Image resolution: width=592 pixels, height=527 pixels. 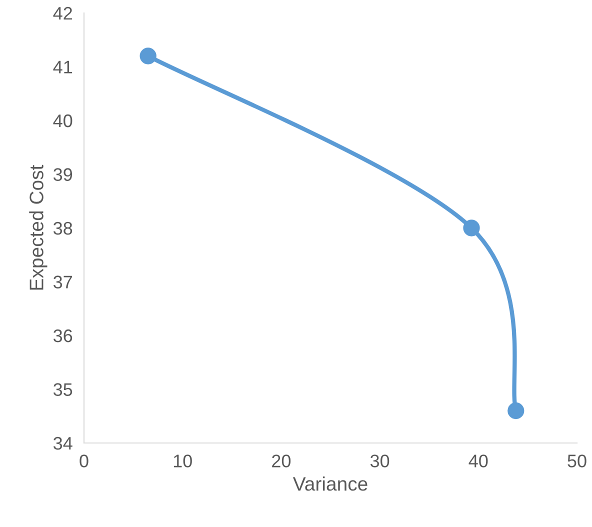 I want to click on y-tick-label: 35, so click(x=62, y=389).